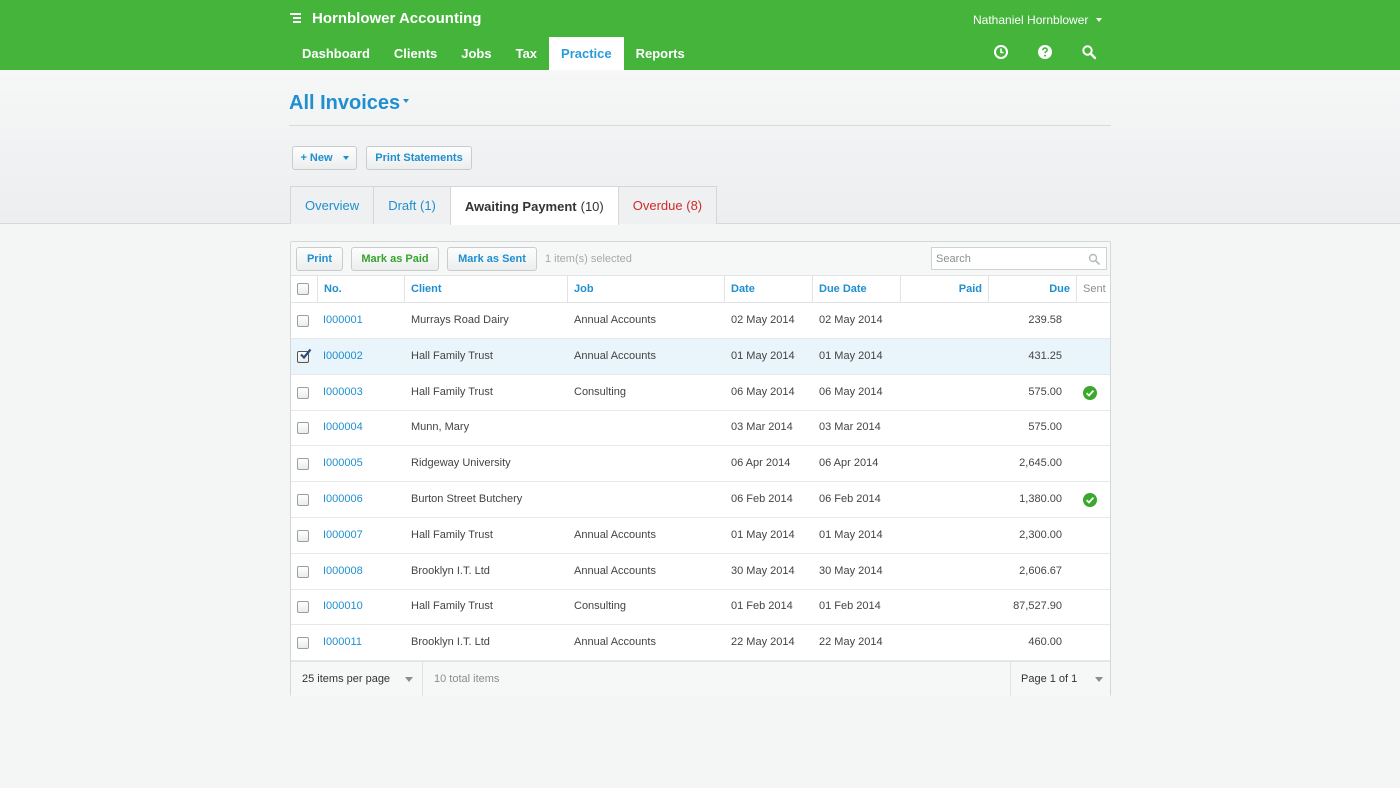 The width and height of the screenshot is (1400, 788). What do you see at coordinates (1025, 535) in the screenshot?
I see `due-cell: 2,300.00` at bounding box center [1025, 535].